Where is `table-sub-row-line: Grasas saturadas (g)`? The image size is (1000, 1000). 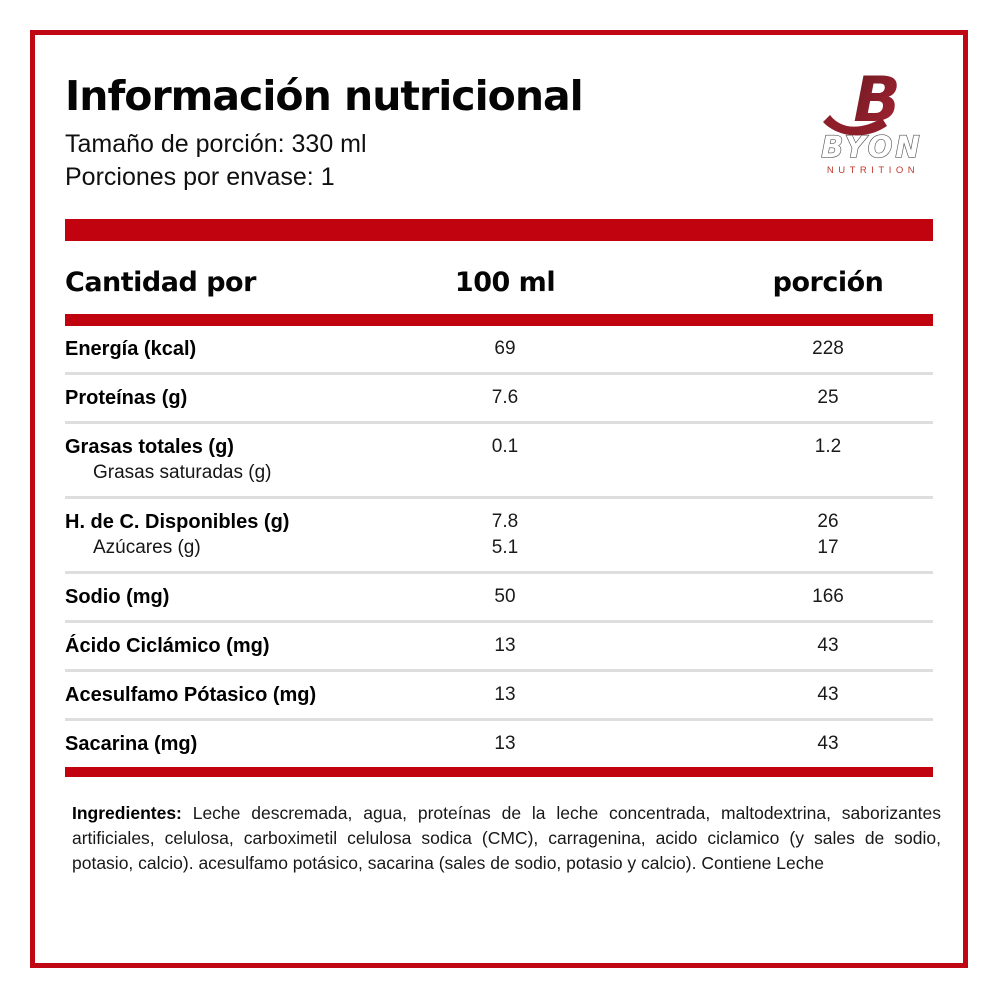 table-sub-row-line: Grasas saturadas (g) is located at coordinates (499, 473).